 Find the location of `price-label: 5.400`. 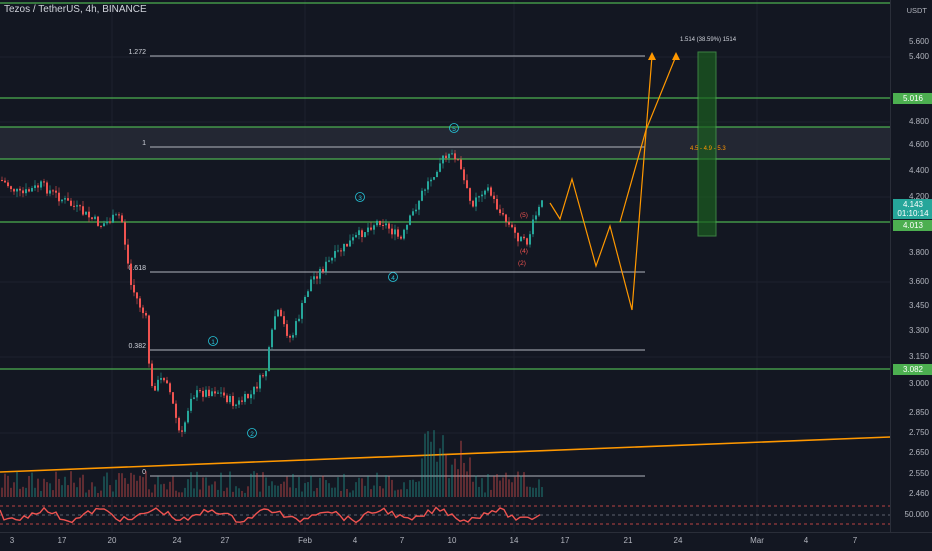

price-label: 5.400 is located at coordinates (918, 56).